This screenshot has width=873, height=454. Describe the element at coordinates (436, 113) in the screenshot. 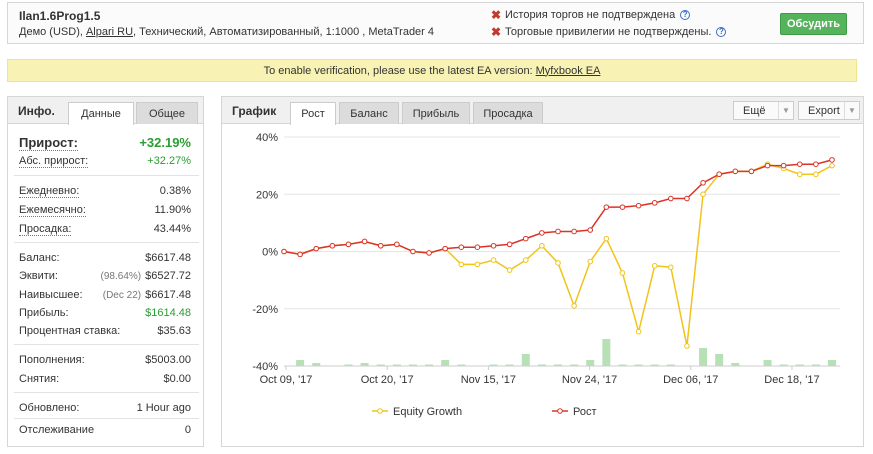

I see `tab-profit: Прибыль` at that location.